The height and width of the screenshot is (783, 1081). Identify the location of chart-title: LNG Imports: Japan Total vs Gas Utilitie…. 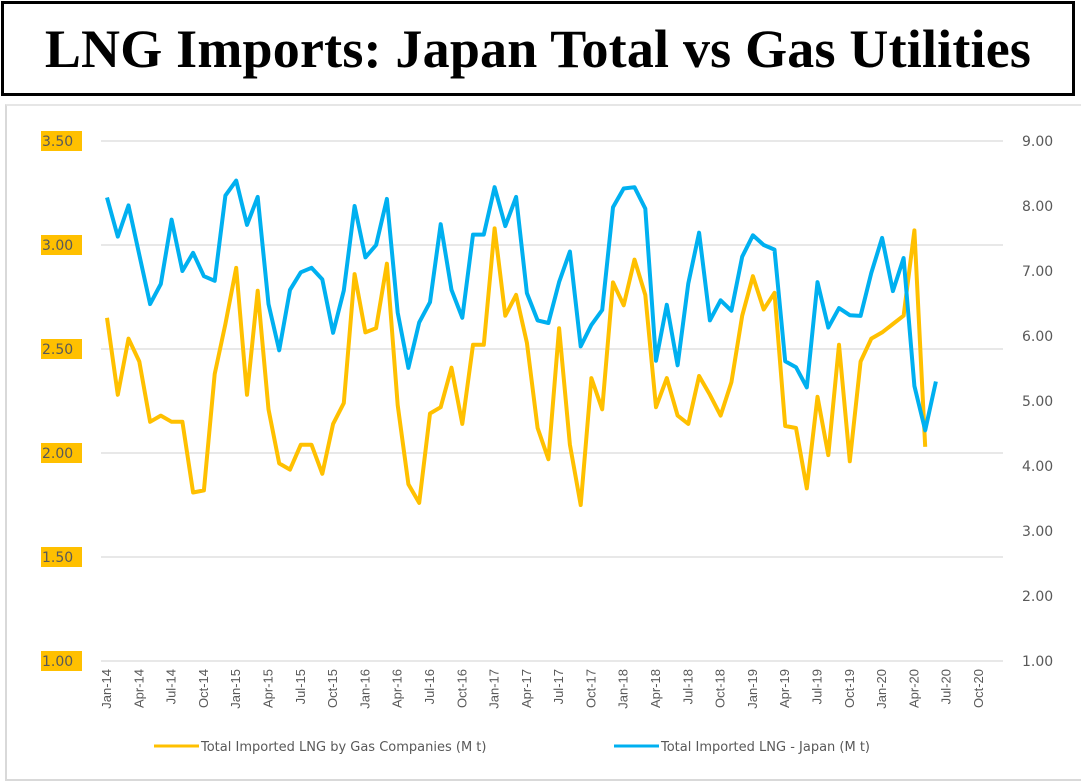
(538, 48).